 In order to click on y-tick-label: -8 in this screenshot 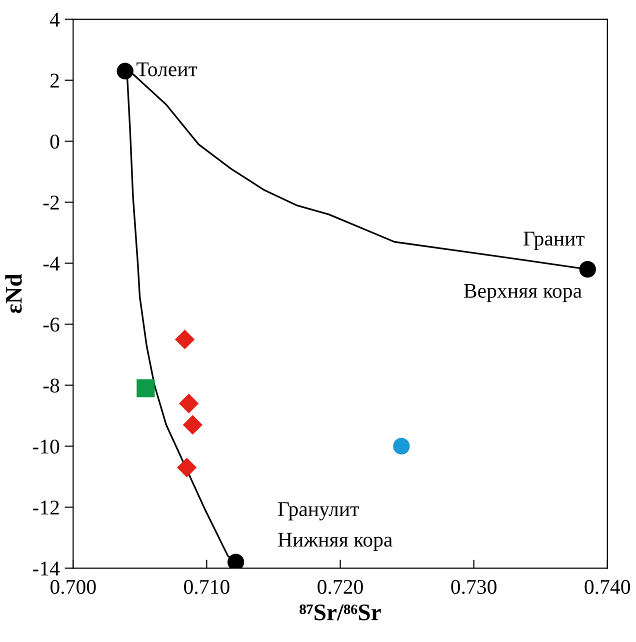, I will do `click(51, 385)`.